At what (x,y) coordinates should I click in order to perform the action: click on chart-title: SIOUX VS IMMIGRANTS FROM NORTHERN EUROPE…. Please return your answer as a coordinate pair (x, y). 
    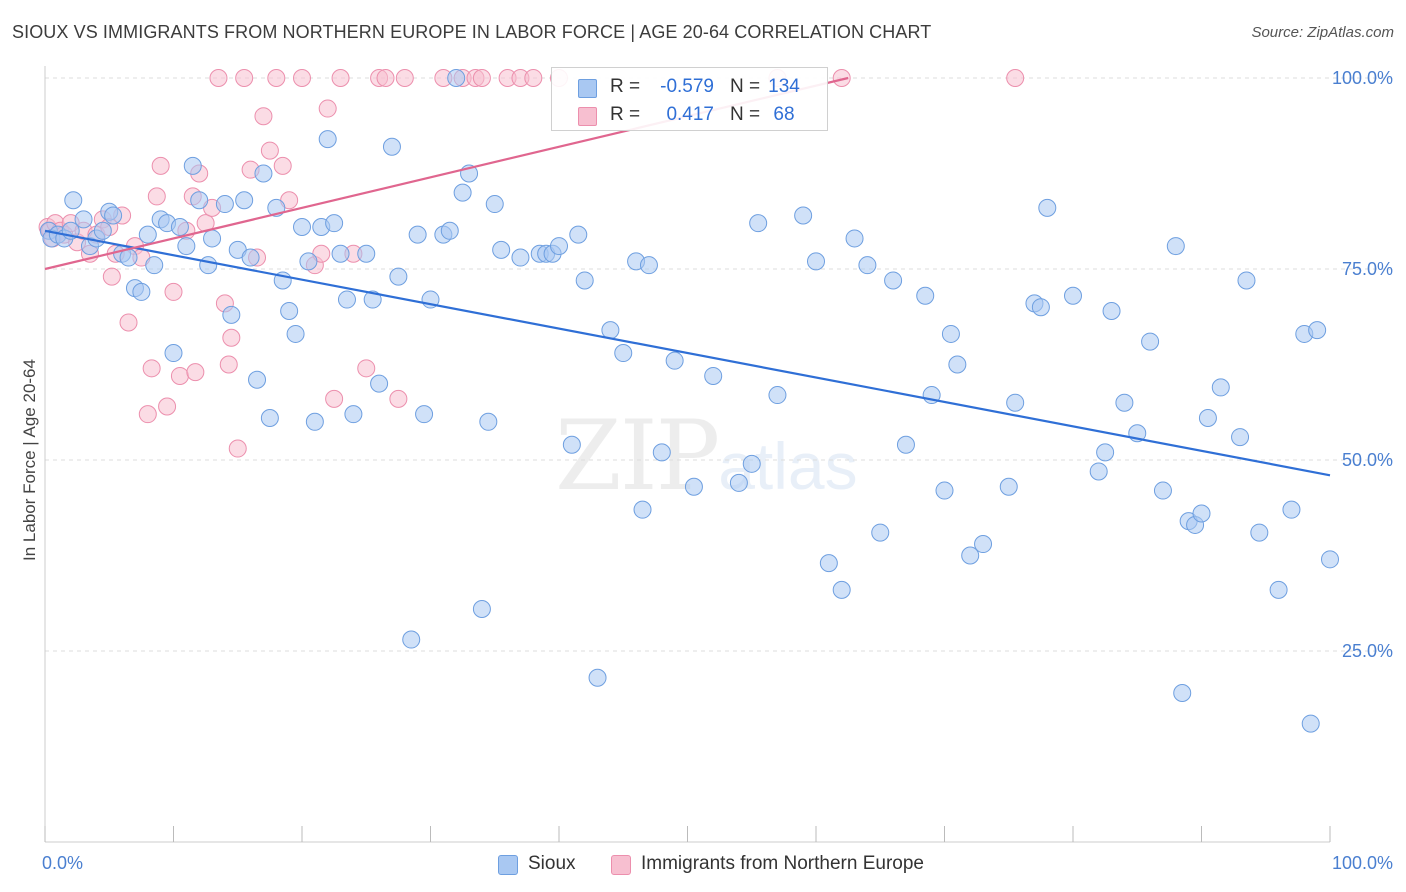
    Looking at the image, I should click on (472, 32).